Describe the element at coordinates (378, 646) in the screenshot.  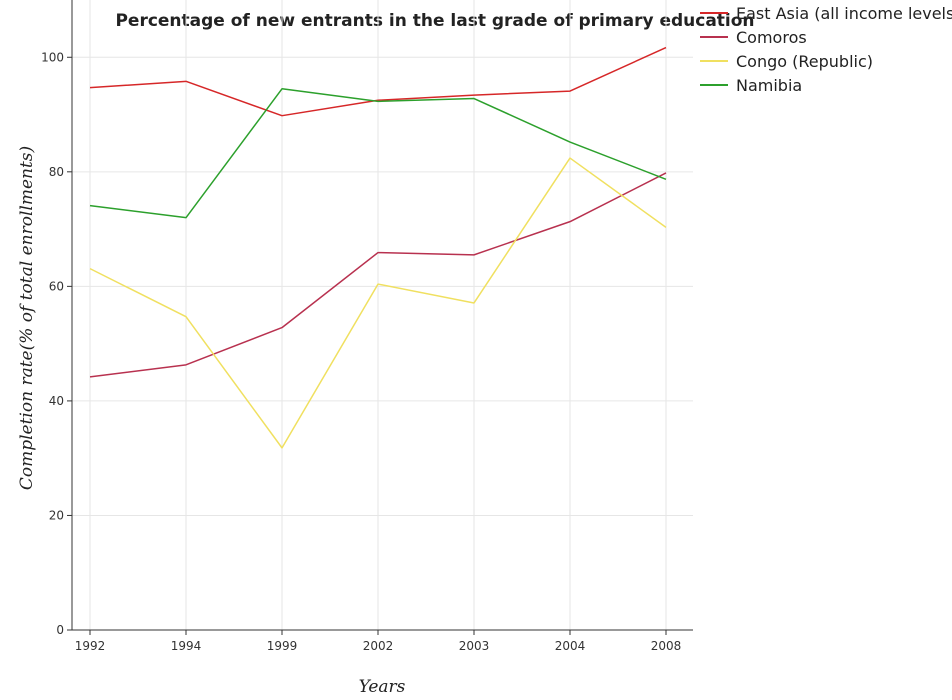
I see `x-tick-label: 2002` at that location.